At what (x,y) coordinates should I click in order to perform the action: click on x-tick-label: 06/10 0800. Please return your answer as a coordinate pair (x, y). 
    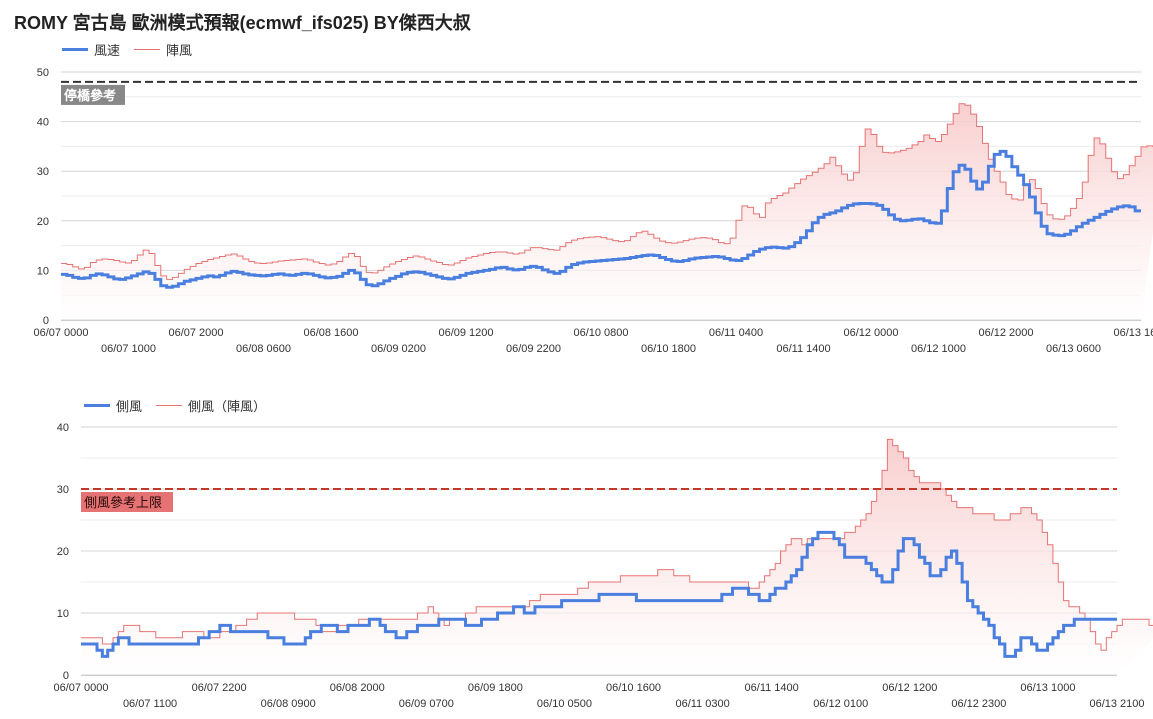
    Looking at the image, I should click on (600, 333).